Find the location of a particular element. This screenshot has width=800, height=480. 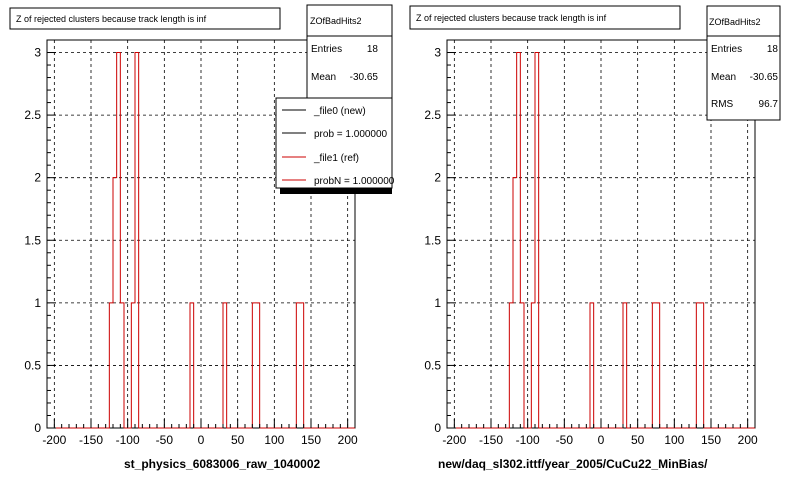

legend-label-3: probN = 1.000000 is located at coordinates (354, 181).